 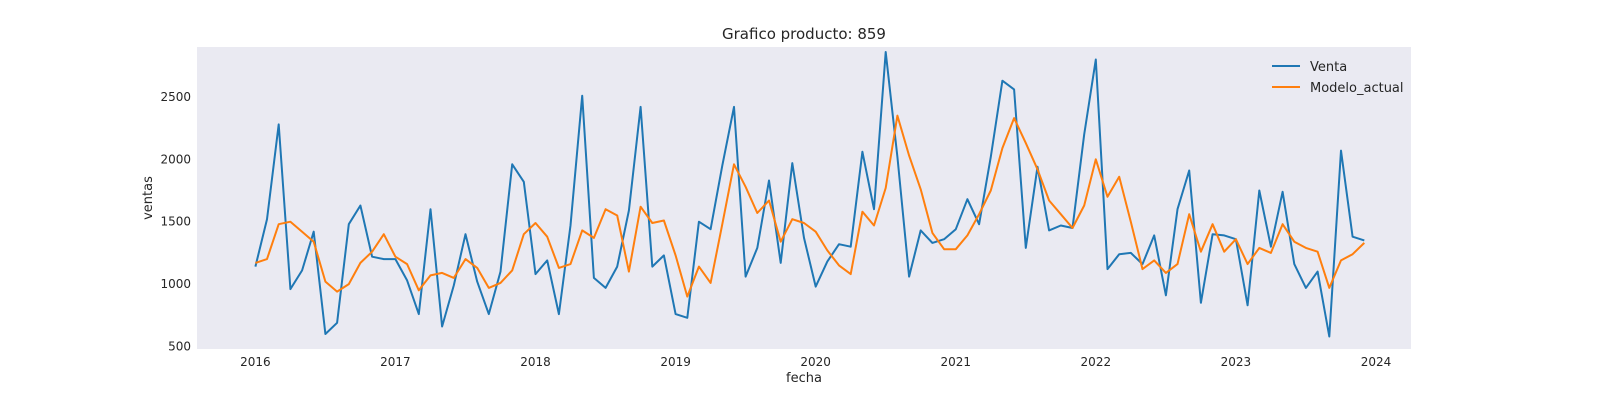 I want to click on x-tick-label: 2020, so click(x=815, y=362).